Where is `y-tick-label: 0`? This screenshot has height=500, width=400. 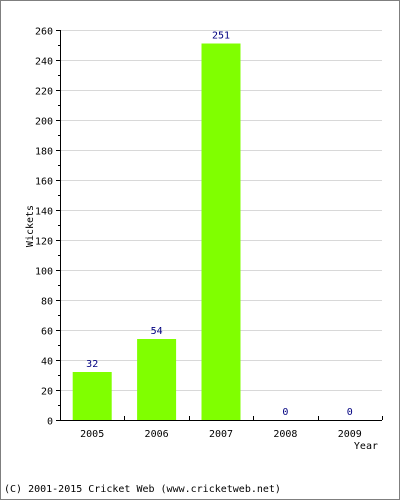 y-tick-label: 0 is located at coordinates (50, 422).